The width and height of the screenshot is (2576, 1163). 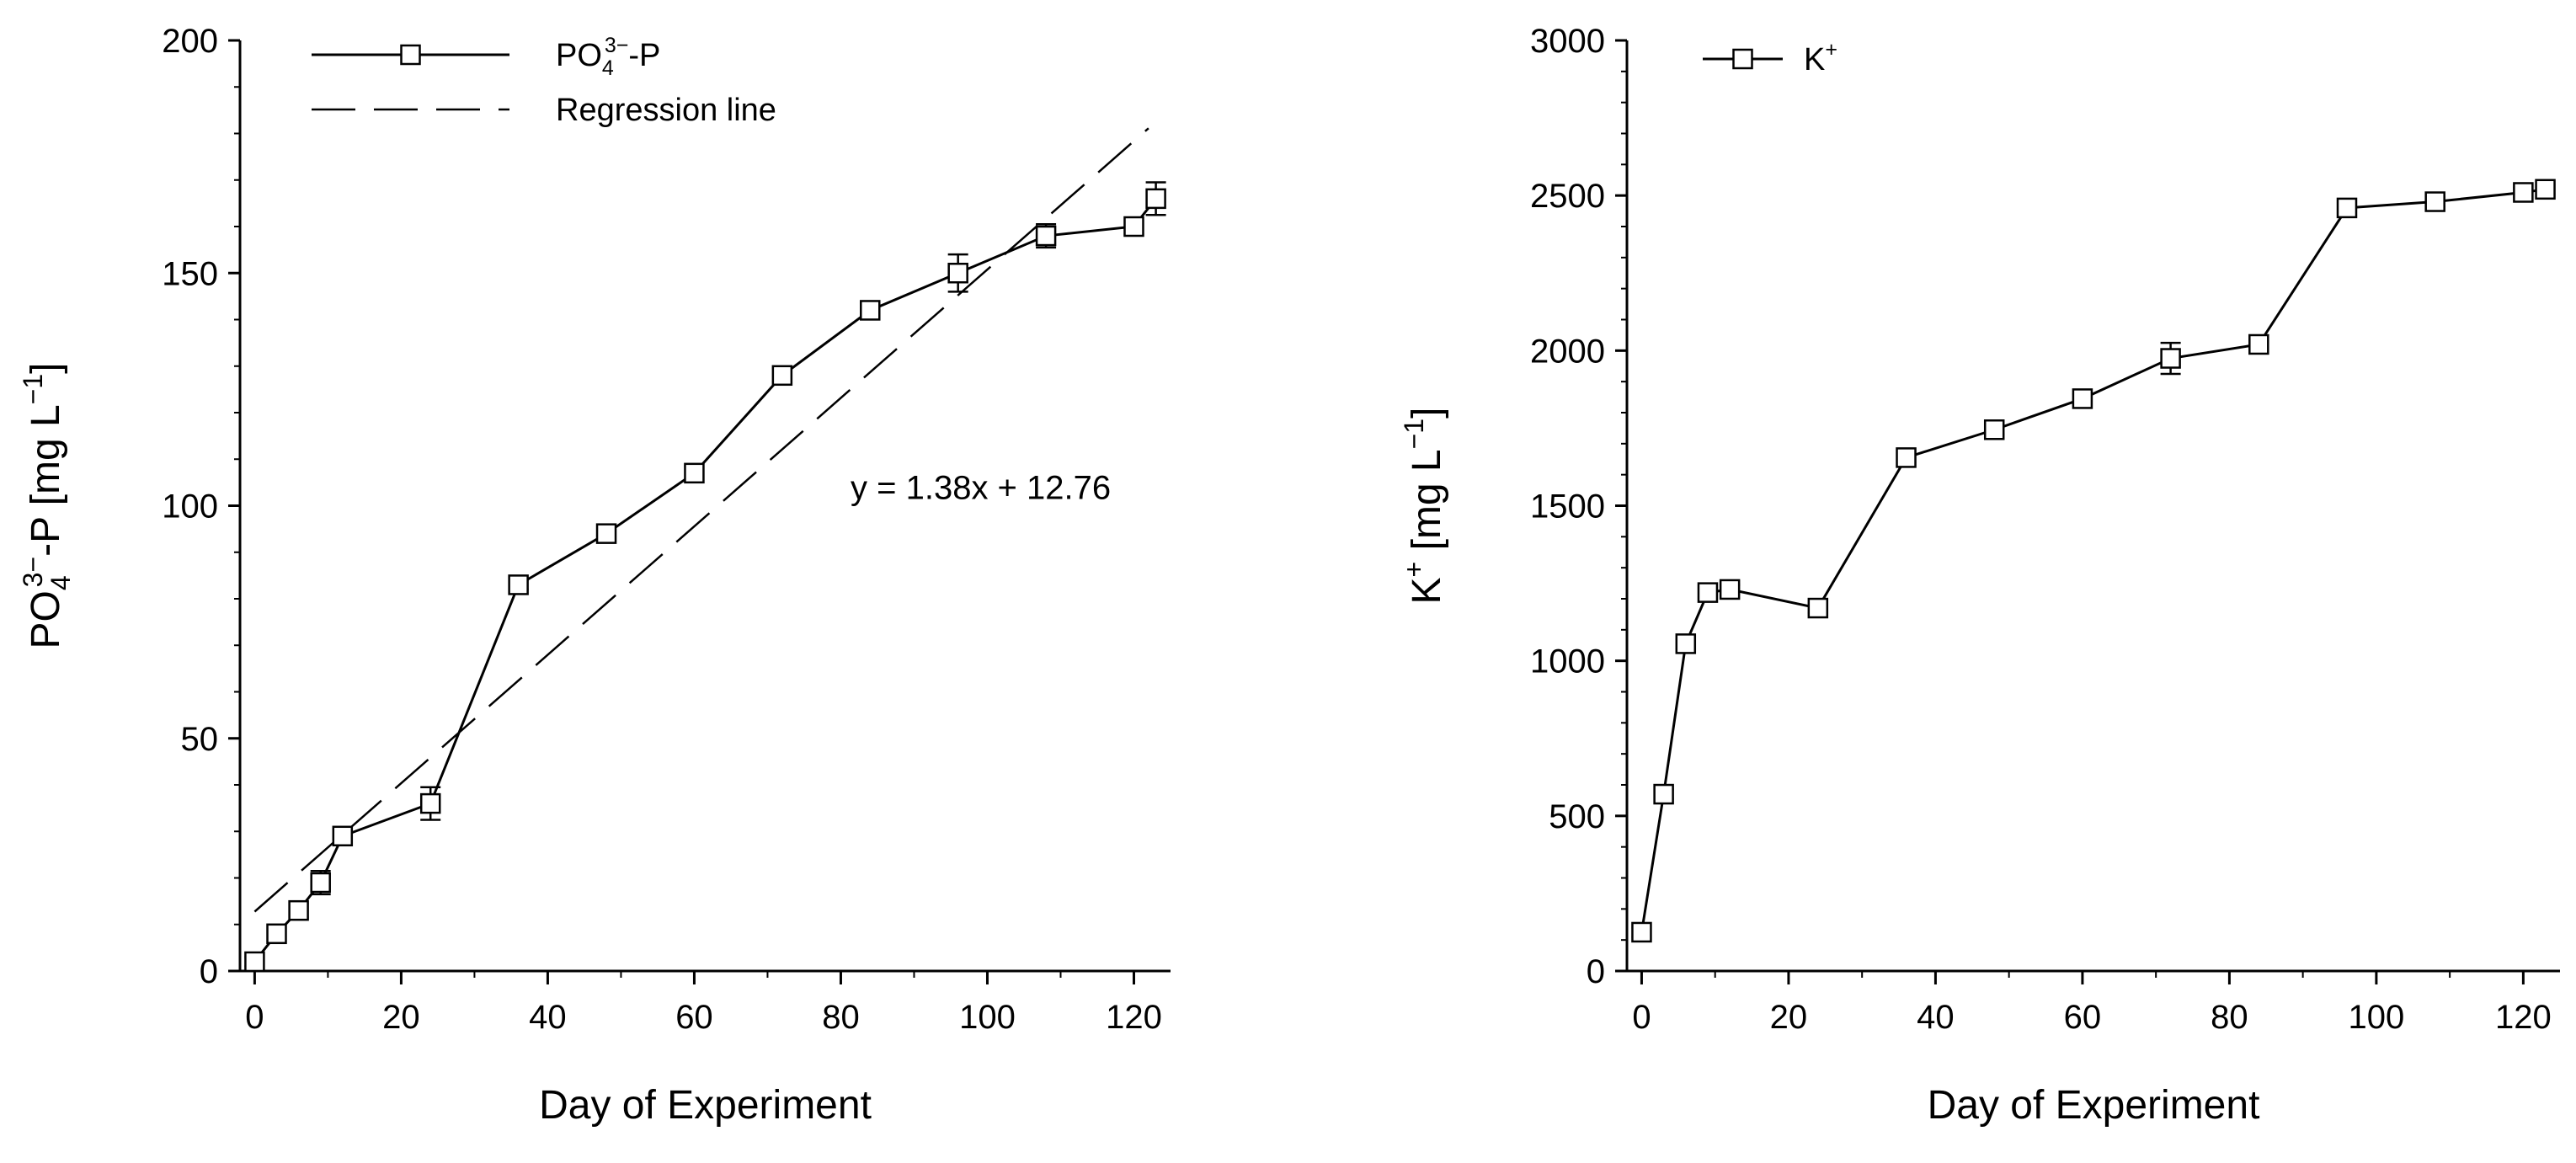 I want to click on label-part: Regression line, so click(x=666, y=111).